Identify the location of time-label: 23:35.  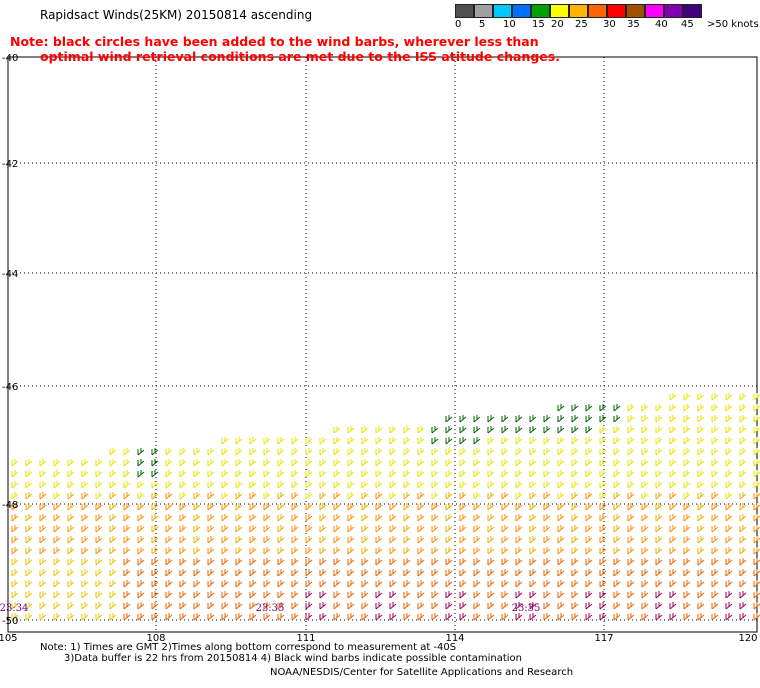
(270, 608).